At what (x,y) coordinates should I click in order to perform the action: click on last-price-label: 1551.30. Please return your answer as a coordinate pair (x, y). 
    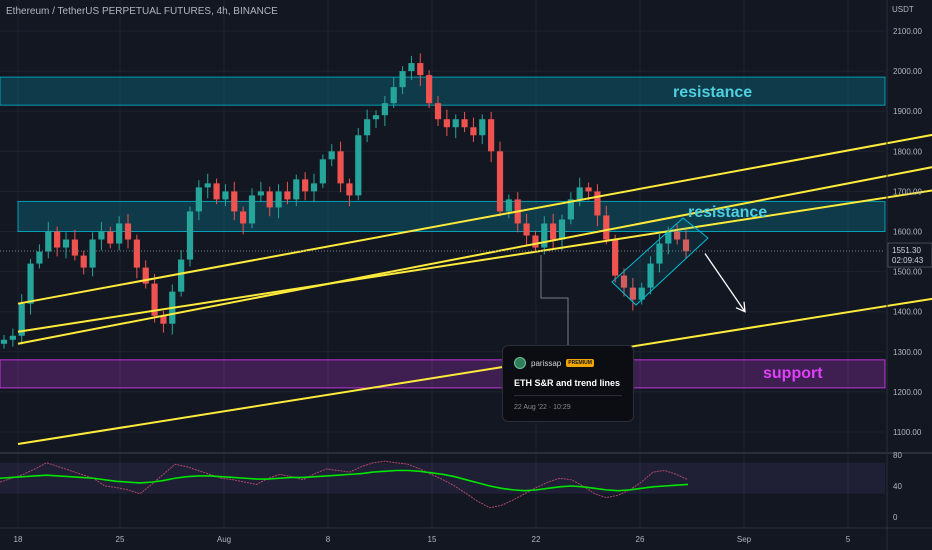
    Looking at the image, I should click on (906, 250).